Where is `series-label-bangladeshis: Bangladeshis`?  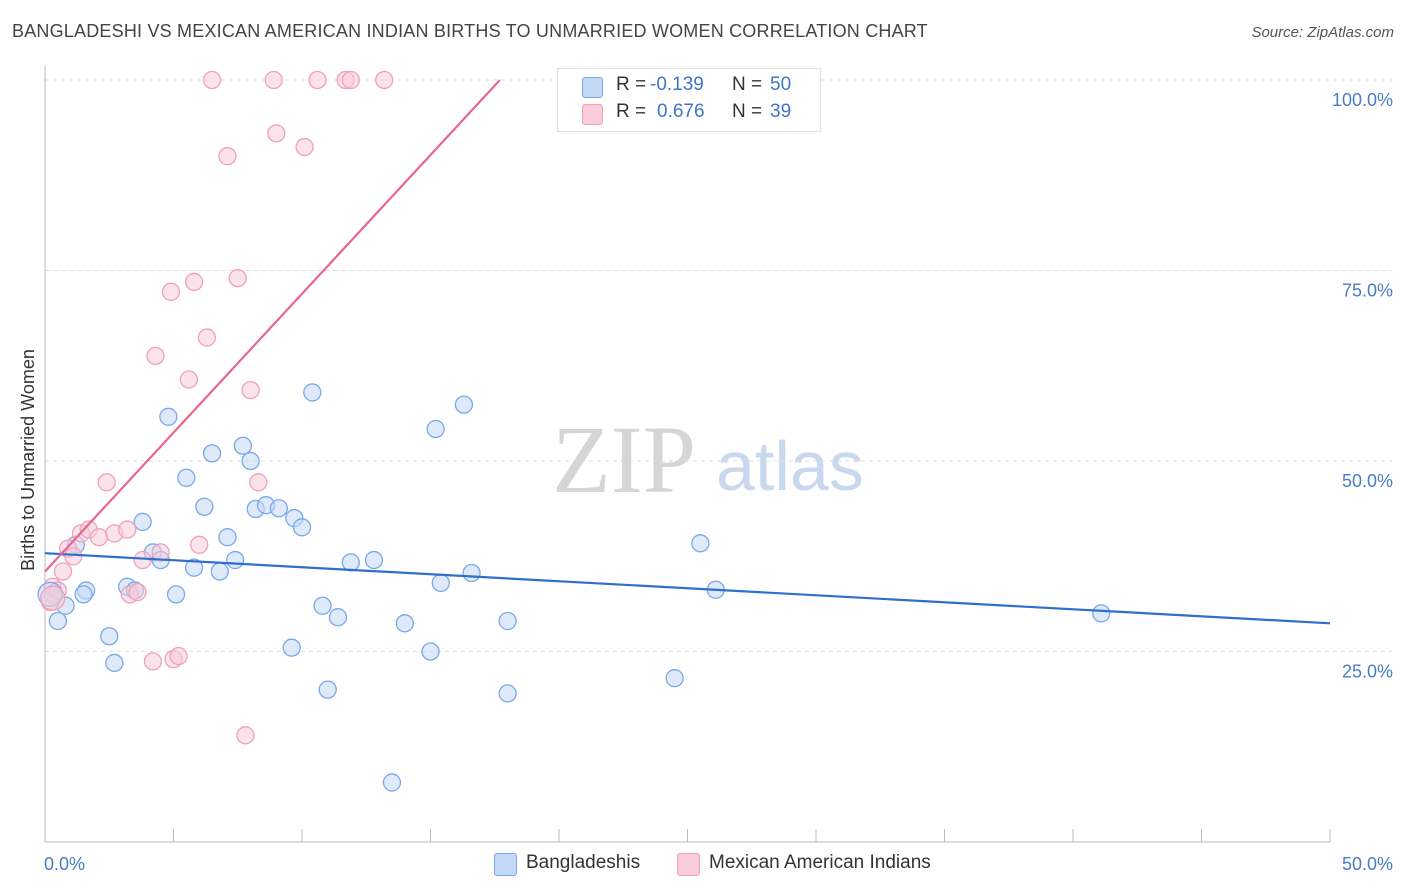
series-label-bangladeshis: Bangladeshis is located at coordinates (583, 862).